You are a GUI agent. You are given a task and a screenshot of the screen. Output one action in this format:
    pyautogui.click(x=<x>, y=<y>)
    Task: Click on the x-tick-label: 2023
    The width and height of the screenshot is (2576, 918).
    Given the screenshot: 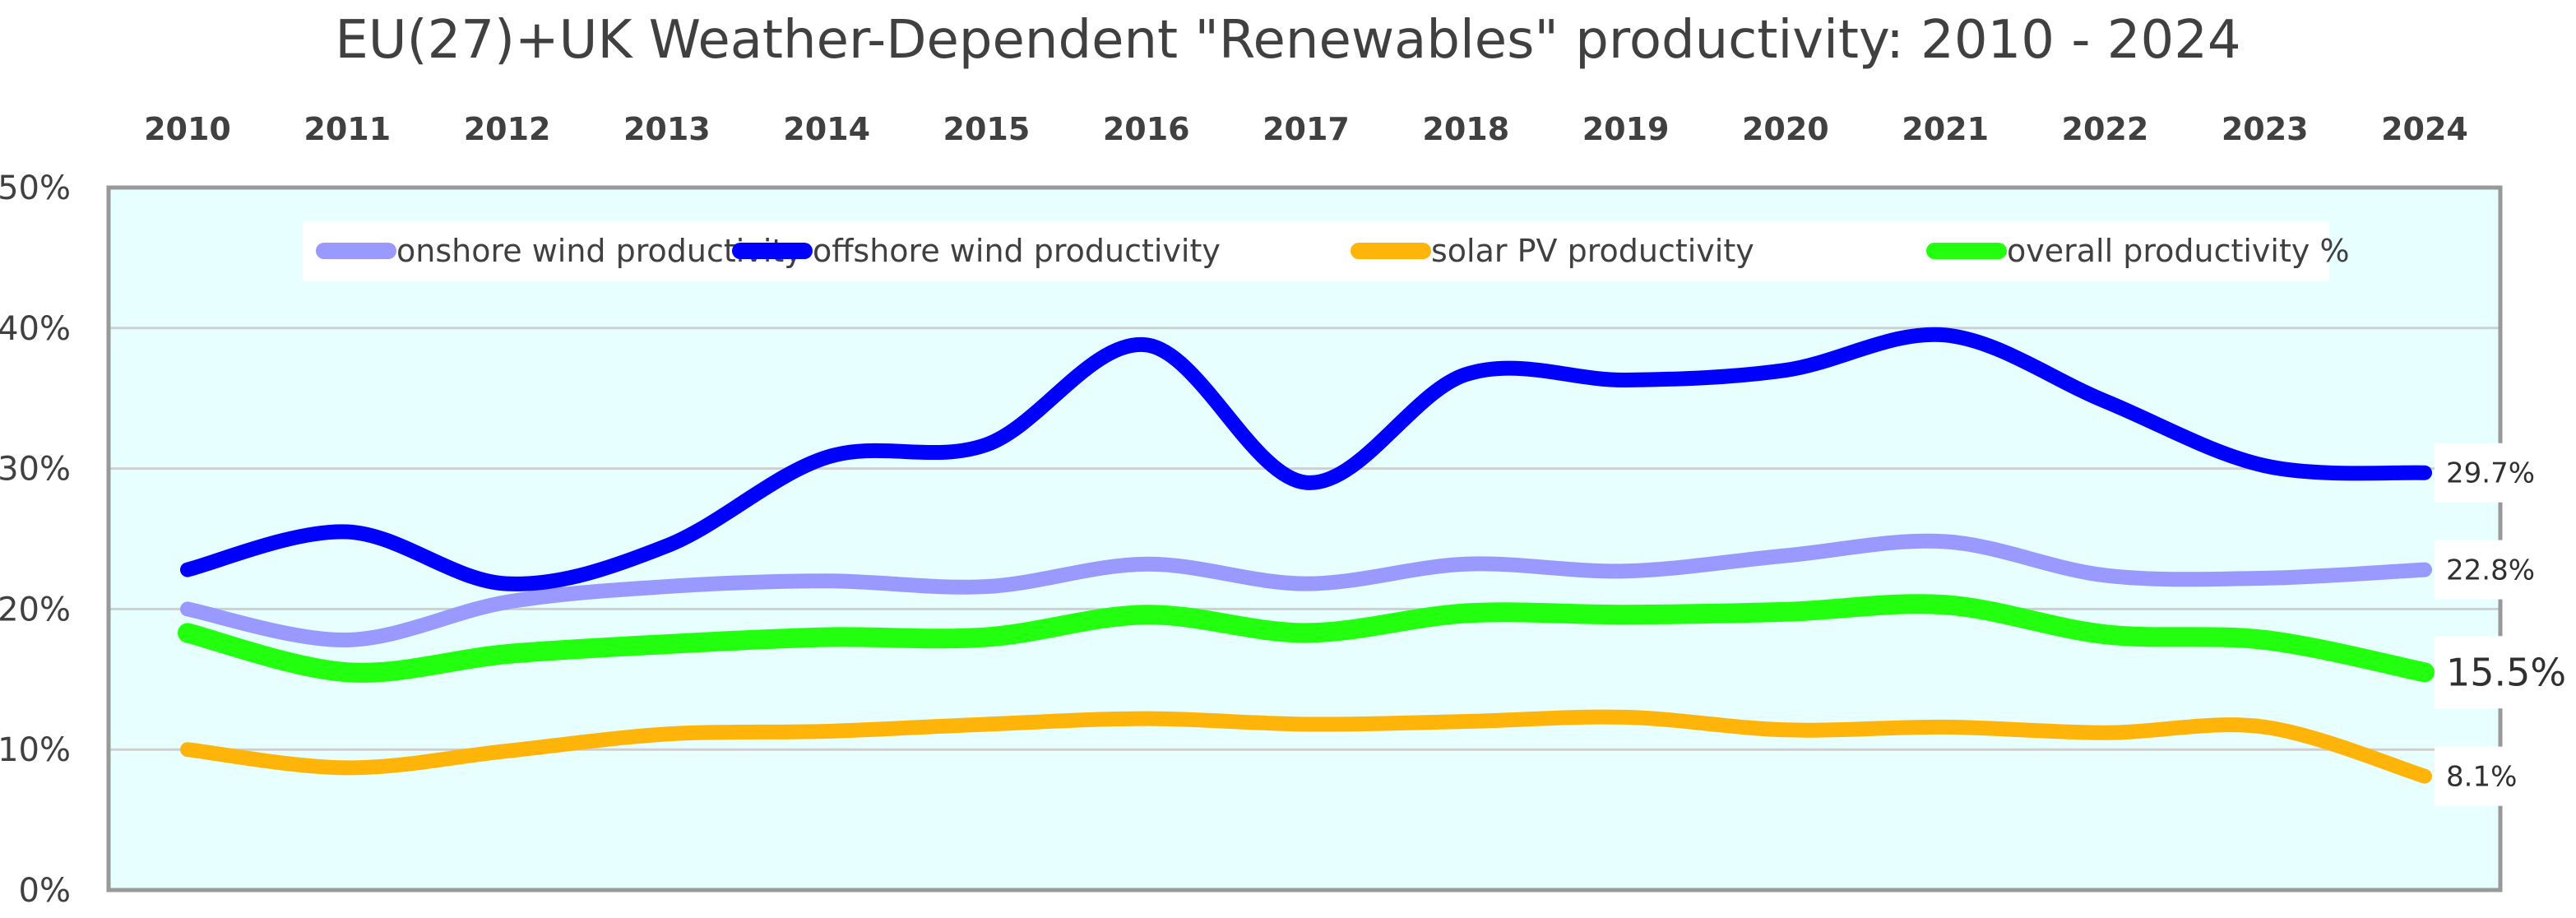 What is the action you would take?
    pyautogui.click(x=2266, y=129)
    